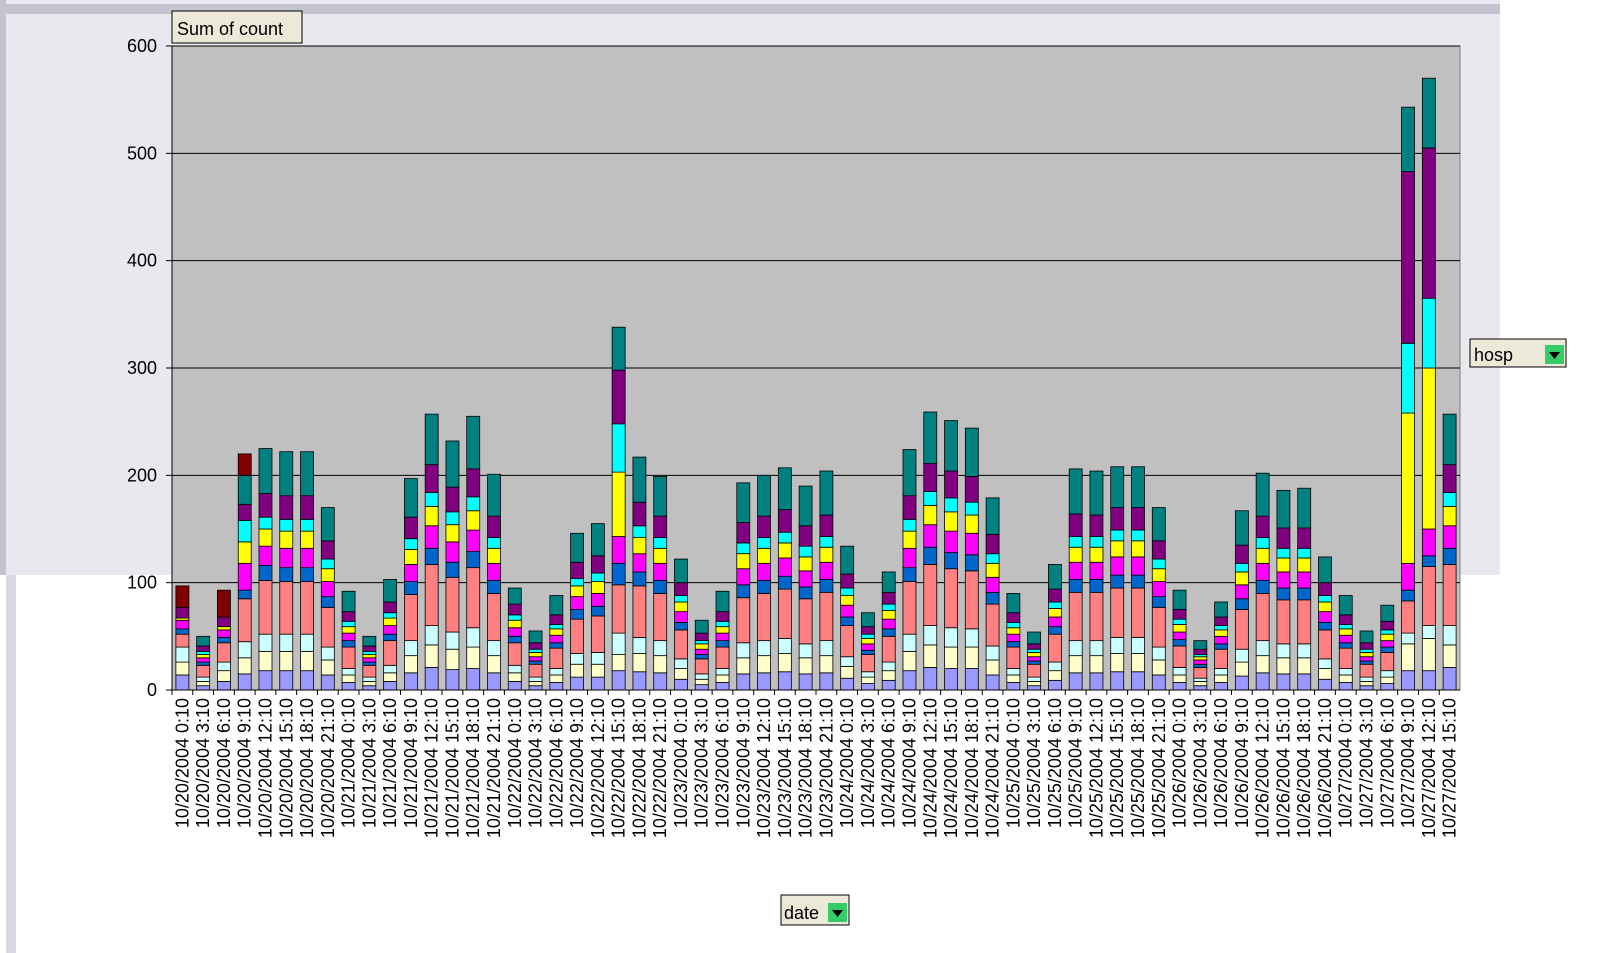  What do you see at coordinates (452, 768) in the screenshot?
I see `x-tick-label: 10/21/2004 15:10` at bounding box center [452, 768].